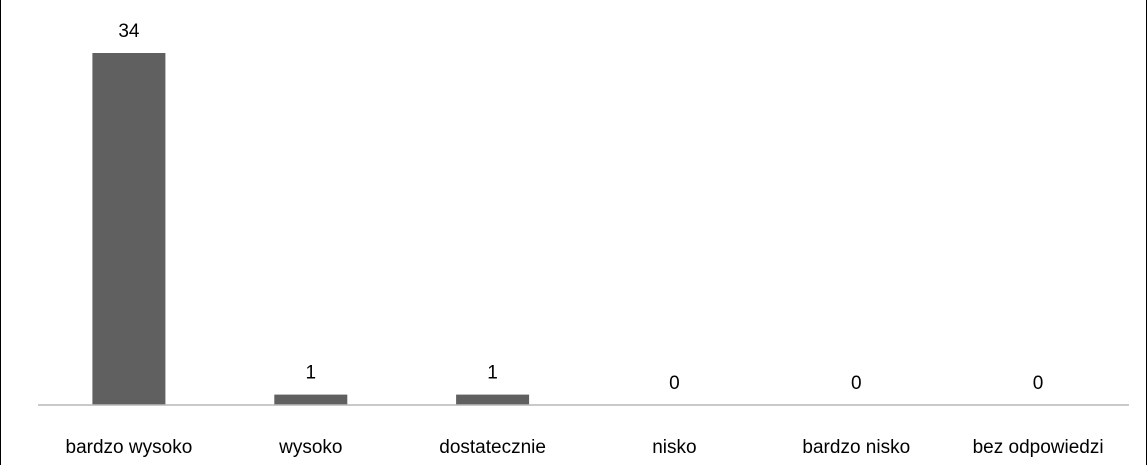 This screenshot has width=1147, height=465. I want to click on value-label-1: 1, so click(311, 373).